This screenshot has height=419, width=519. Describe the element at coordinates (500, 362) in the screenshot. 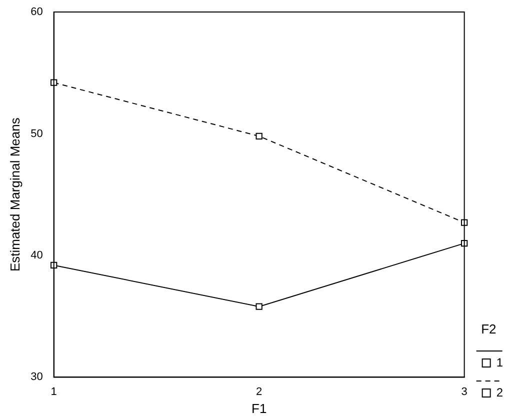

I see `legend-label: 1` at that location.